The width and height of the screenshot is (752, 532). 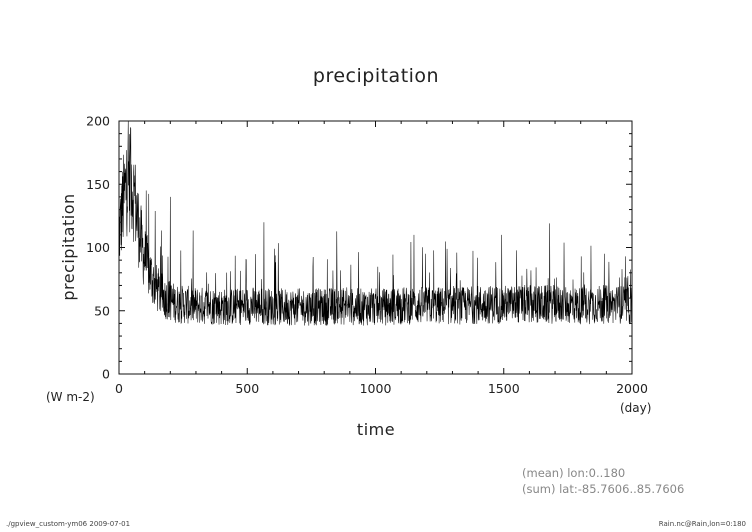 I want to click on sum-note: (sum) lat:-85.7606..85.7606, so click(x=603, y=489).